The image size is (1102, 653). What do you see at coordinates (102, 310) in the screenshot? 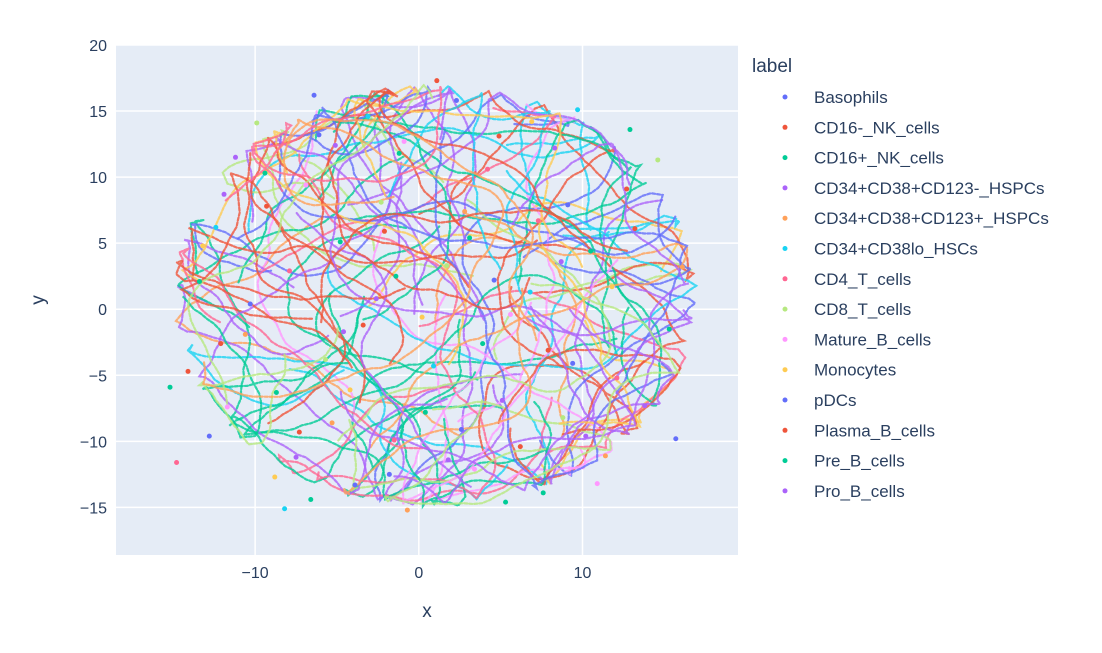
I see `y-tick-label: 0` at bounding box center [102, 310].